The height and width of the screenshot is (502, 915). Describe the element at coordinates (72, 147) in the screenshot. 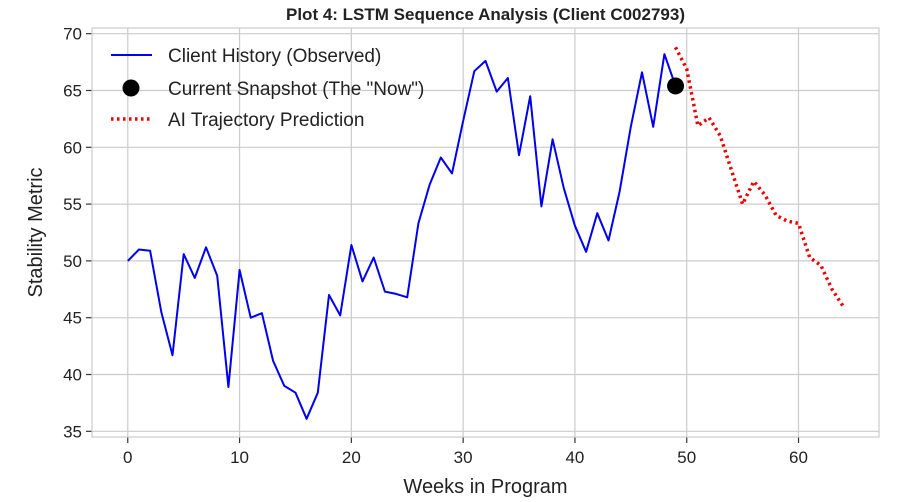

I see `y-tick-label: 60` at that location.